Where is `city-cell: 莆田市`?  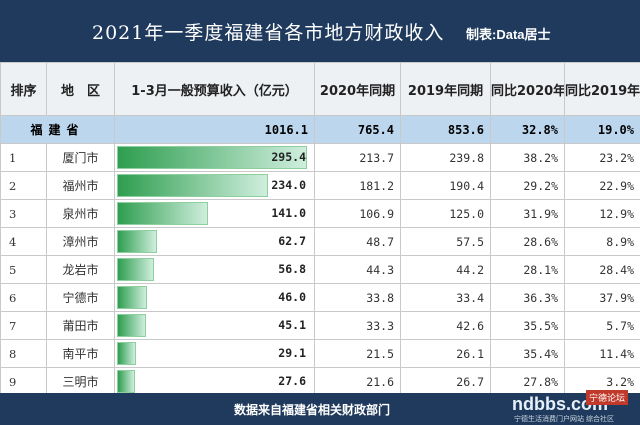 city-cell: 莆田市 is located at coordinates (80, 325).